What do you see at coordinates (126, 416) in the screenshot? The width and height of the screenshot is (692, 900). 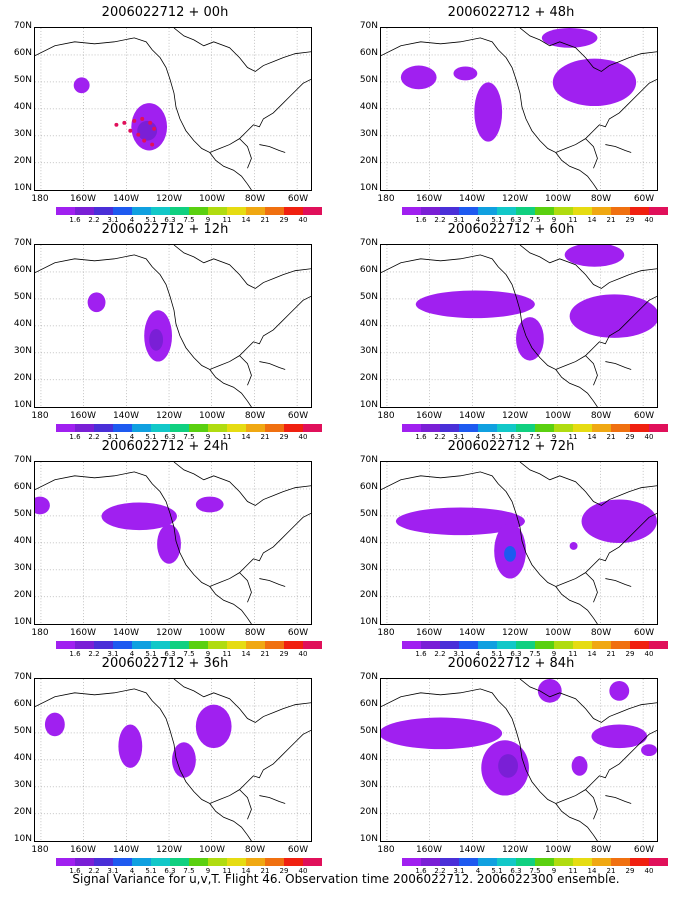 I see `x-tick-label: 140W` at bounding box center [126, 416].